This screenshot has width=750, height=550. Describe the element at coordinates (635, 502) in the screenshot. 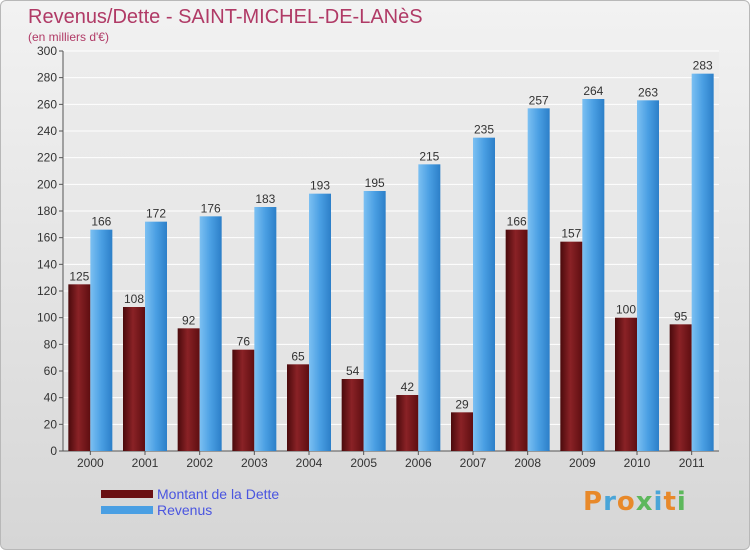

I see `proxiti-logo: Proxiti` at that location.